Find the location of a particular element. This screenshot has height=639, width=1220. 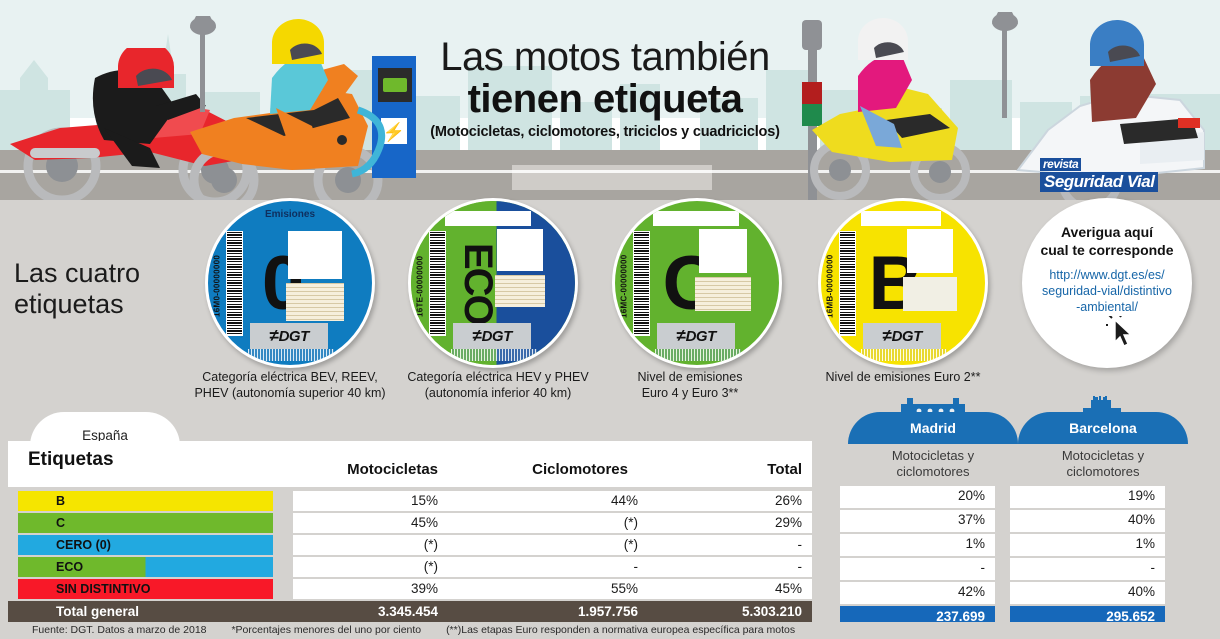

row-label-eco: ECO is located at coordinates (70, 567).